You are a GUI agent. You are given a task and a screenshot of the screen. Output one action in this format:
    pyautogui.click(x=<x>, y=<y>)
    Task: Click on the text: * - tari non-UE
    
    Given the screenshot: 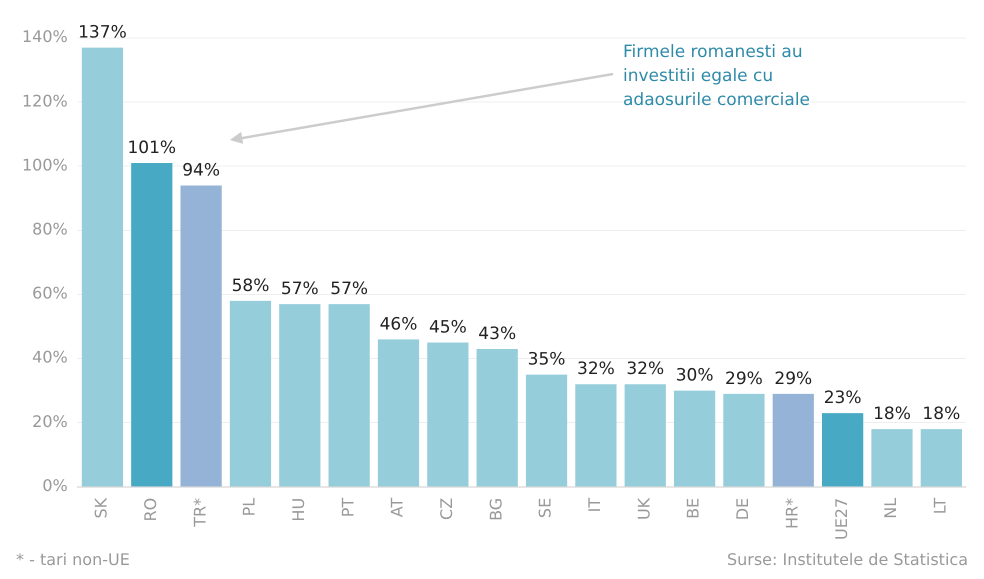 What is the action you would take?
    pyautogui.click(x=73, y=560)
    